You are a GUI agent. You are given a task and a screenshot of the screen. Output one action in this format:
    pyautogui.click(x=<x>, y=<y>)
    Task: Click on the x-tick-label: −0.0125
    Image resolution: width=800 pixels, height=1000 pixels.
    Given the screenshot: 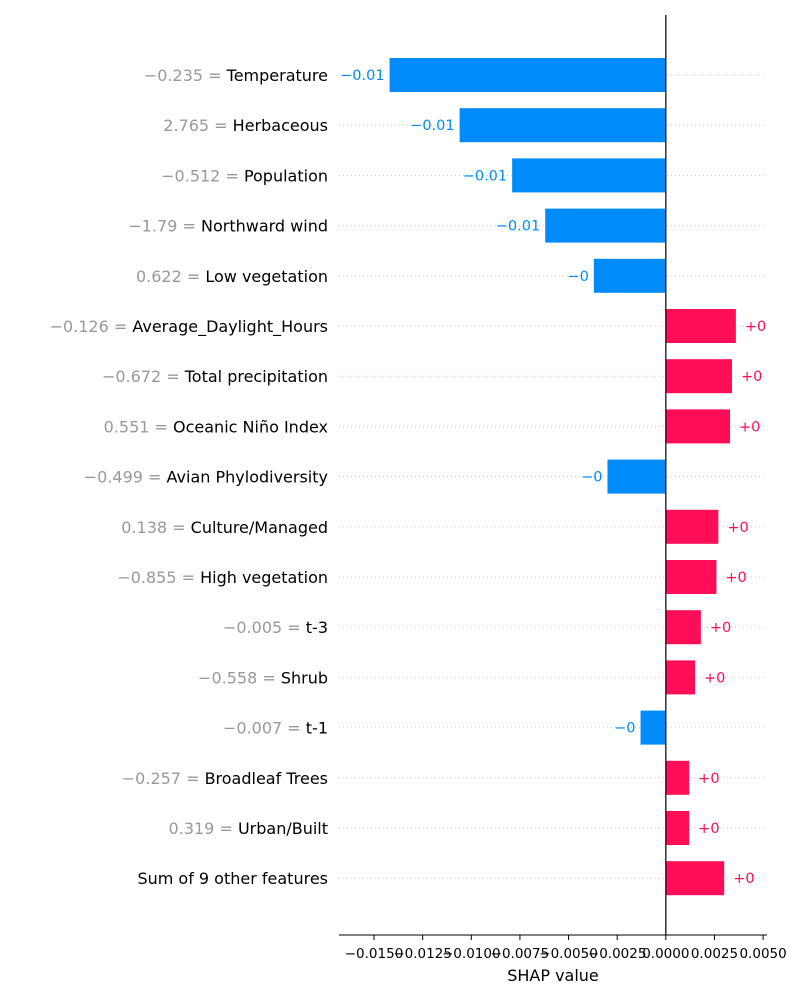 What is the action you would take?
    pyautogui.click(x=422, y=954)
    